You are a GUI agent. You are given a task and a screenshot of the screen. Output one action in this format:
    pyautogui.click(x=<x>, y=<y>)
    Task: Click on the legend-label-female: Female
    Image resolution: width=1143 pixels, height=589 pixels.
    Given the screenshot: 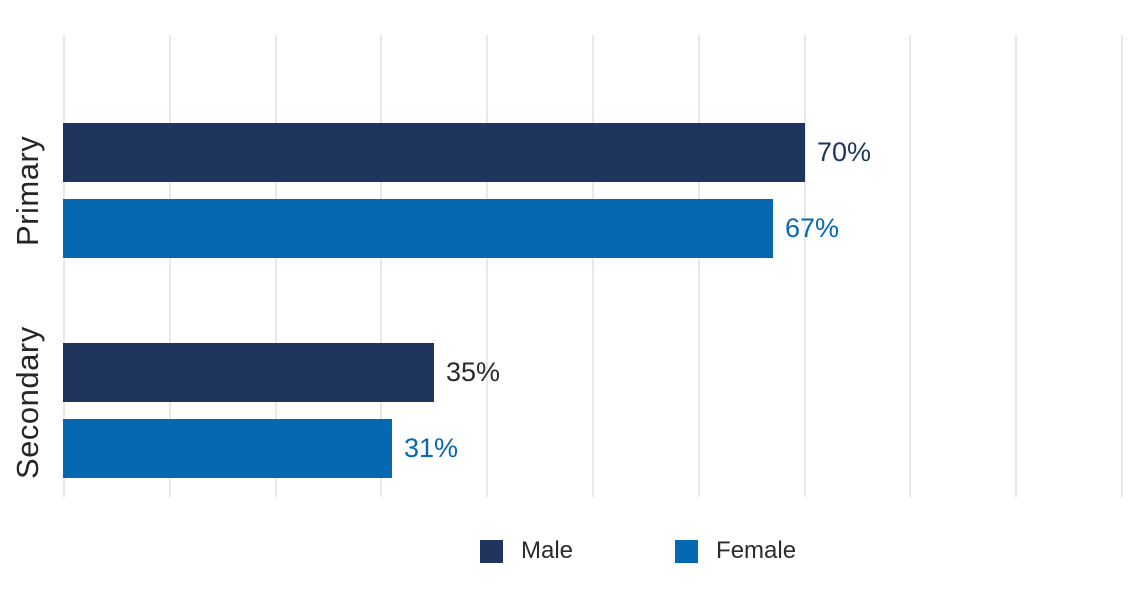 What is the action you would take?
    pyautogui.click(x=756, y=550)
    